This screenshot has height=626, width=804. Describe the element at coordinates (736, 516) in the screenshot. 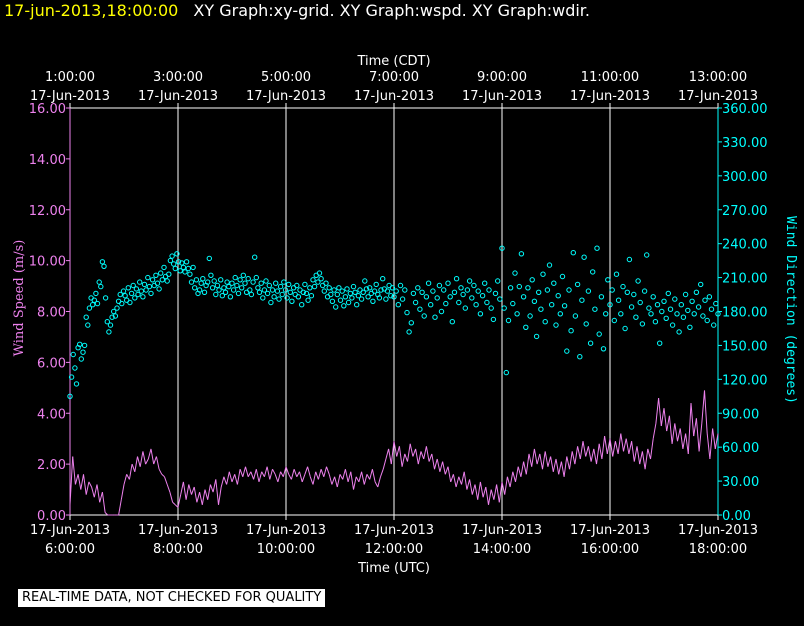

I see `right-tick-label: 0.00` at that location.